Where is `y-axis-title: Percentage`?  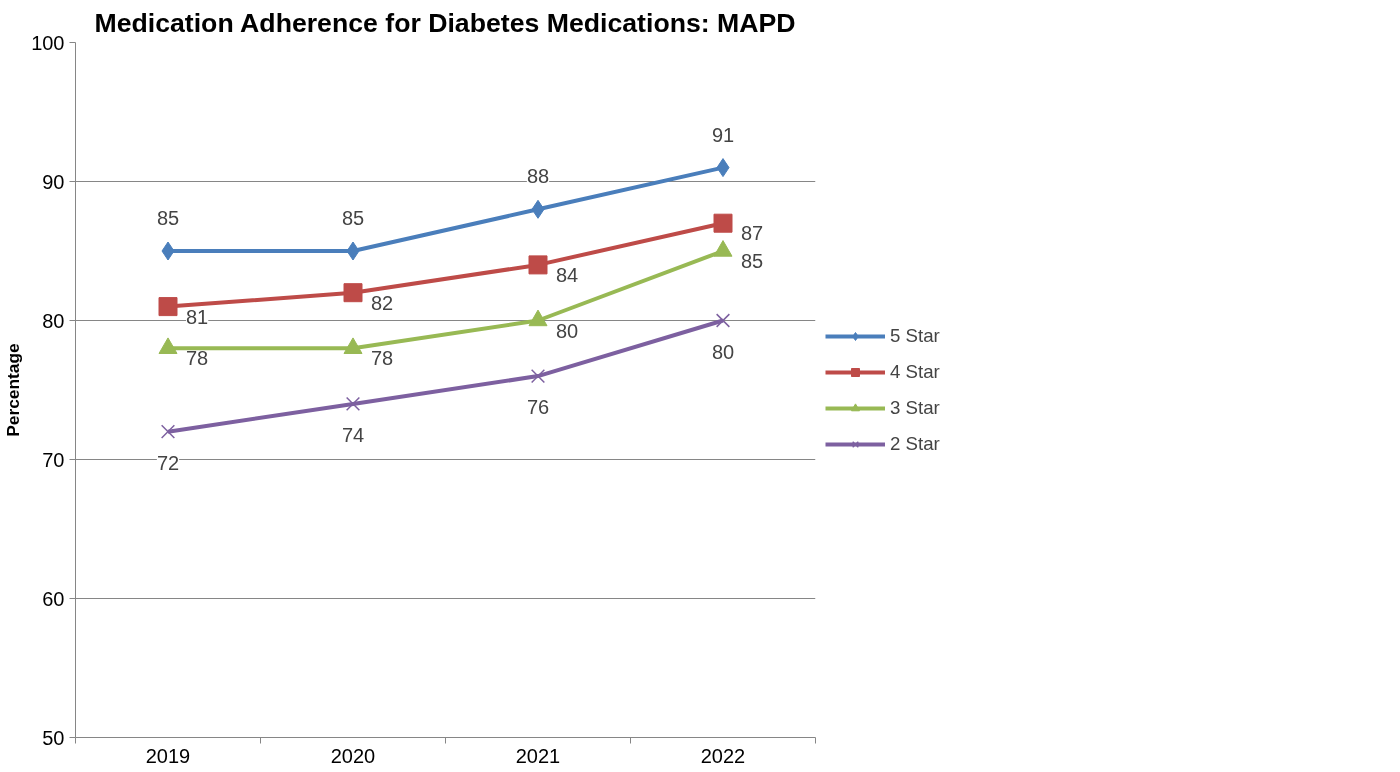
y-axis-title: Percentage is located at coordinates (13, 389).